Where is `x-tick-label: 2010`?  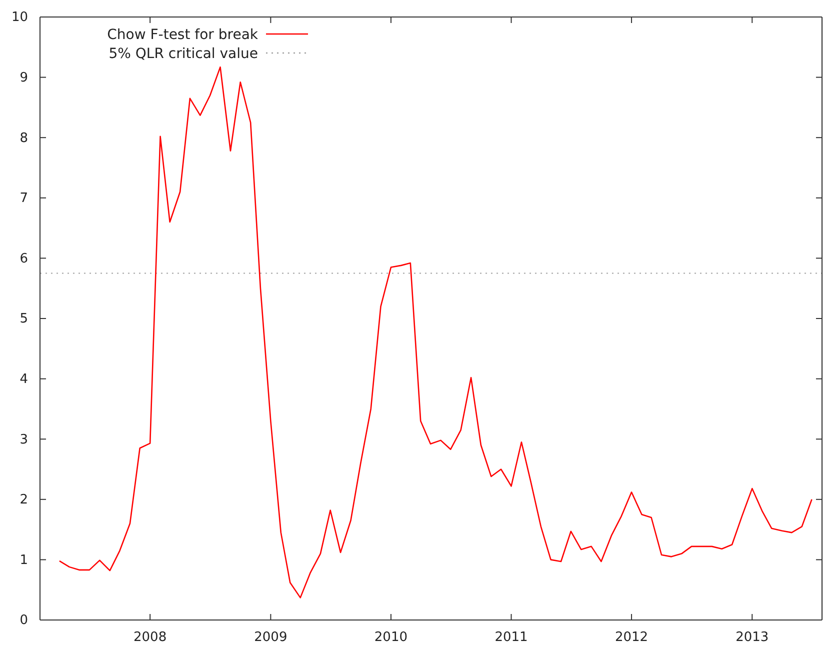
x-tick-label: 2010 is located at coordinates (391, 638).